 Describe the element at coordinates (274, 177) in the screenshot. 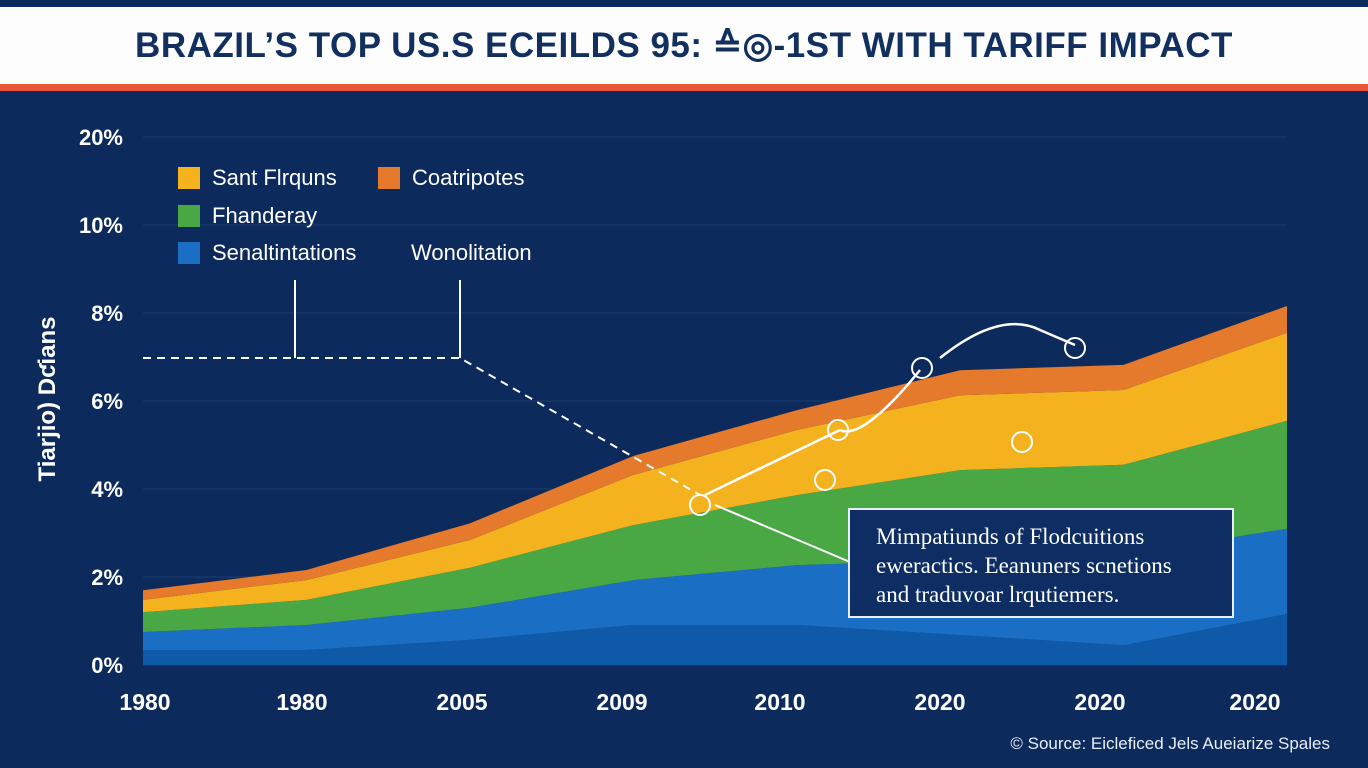

I see `legend-label: Sant Flrquns` at that location.